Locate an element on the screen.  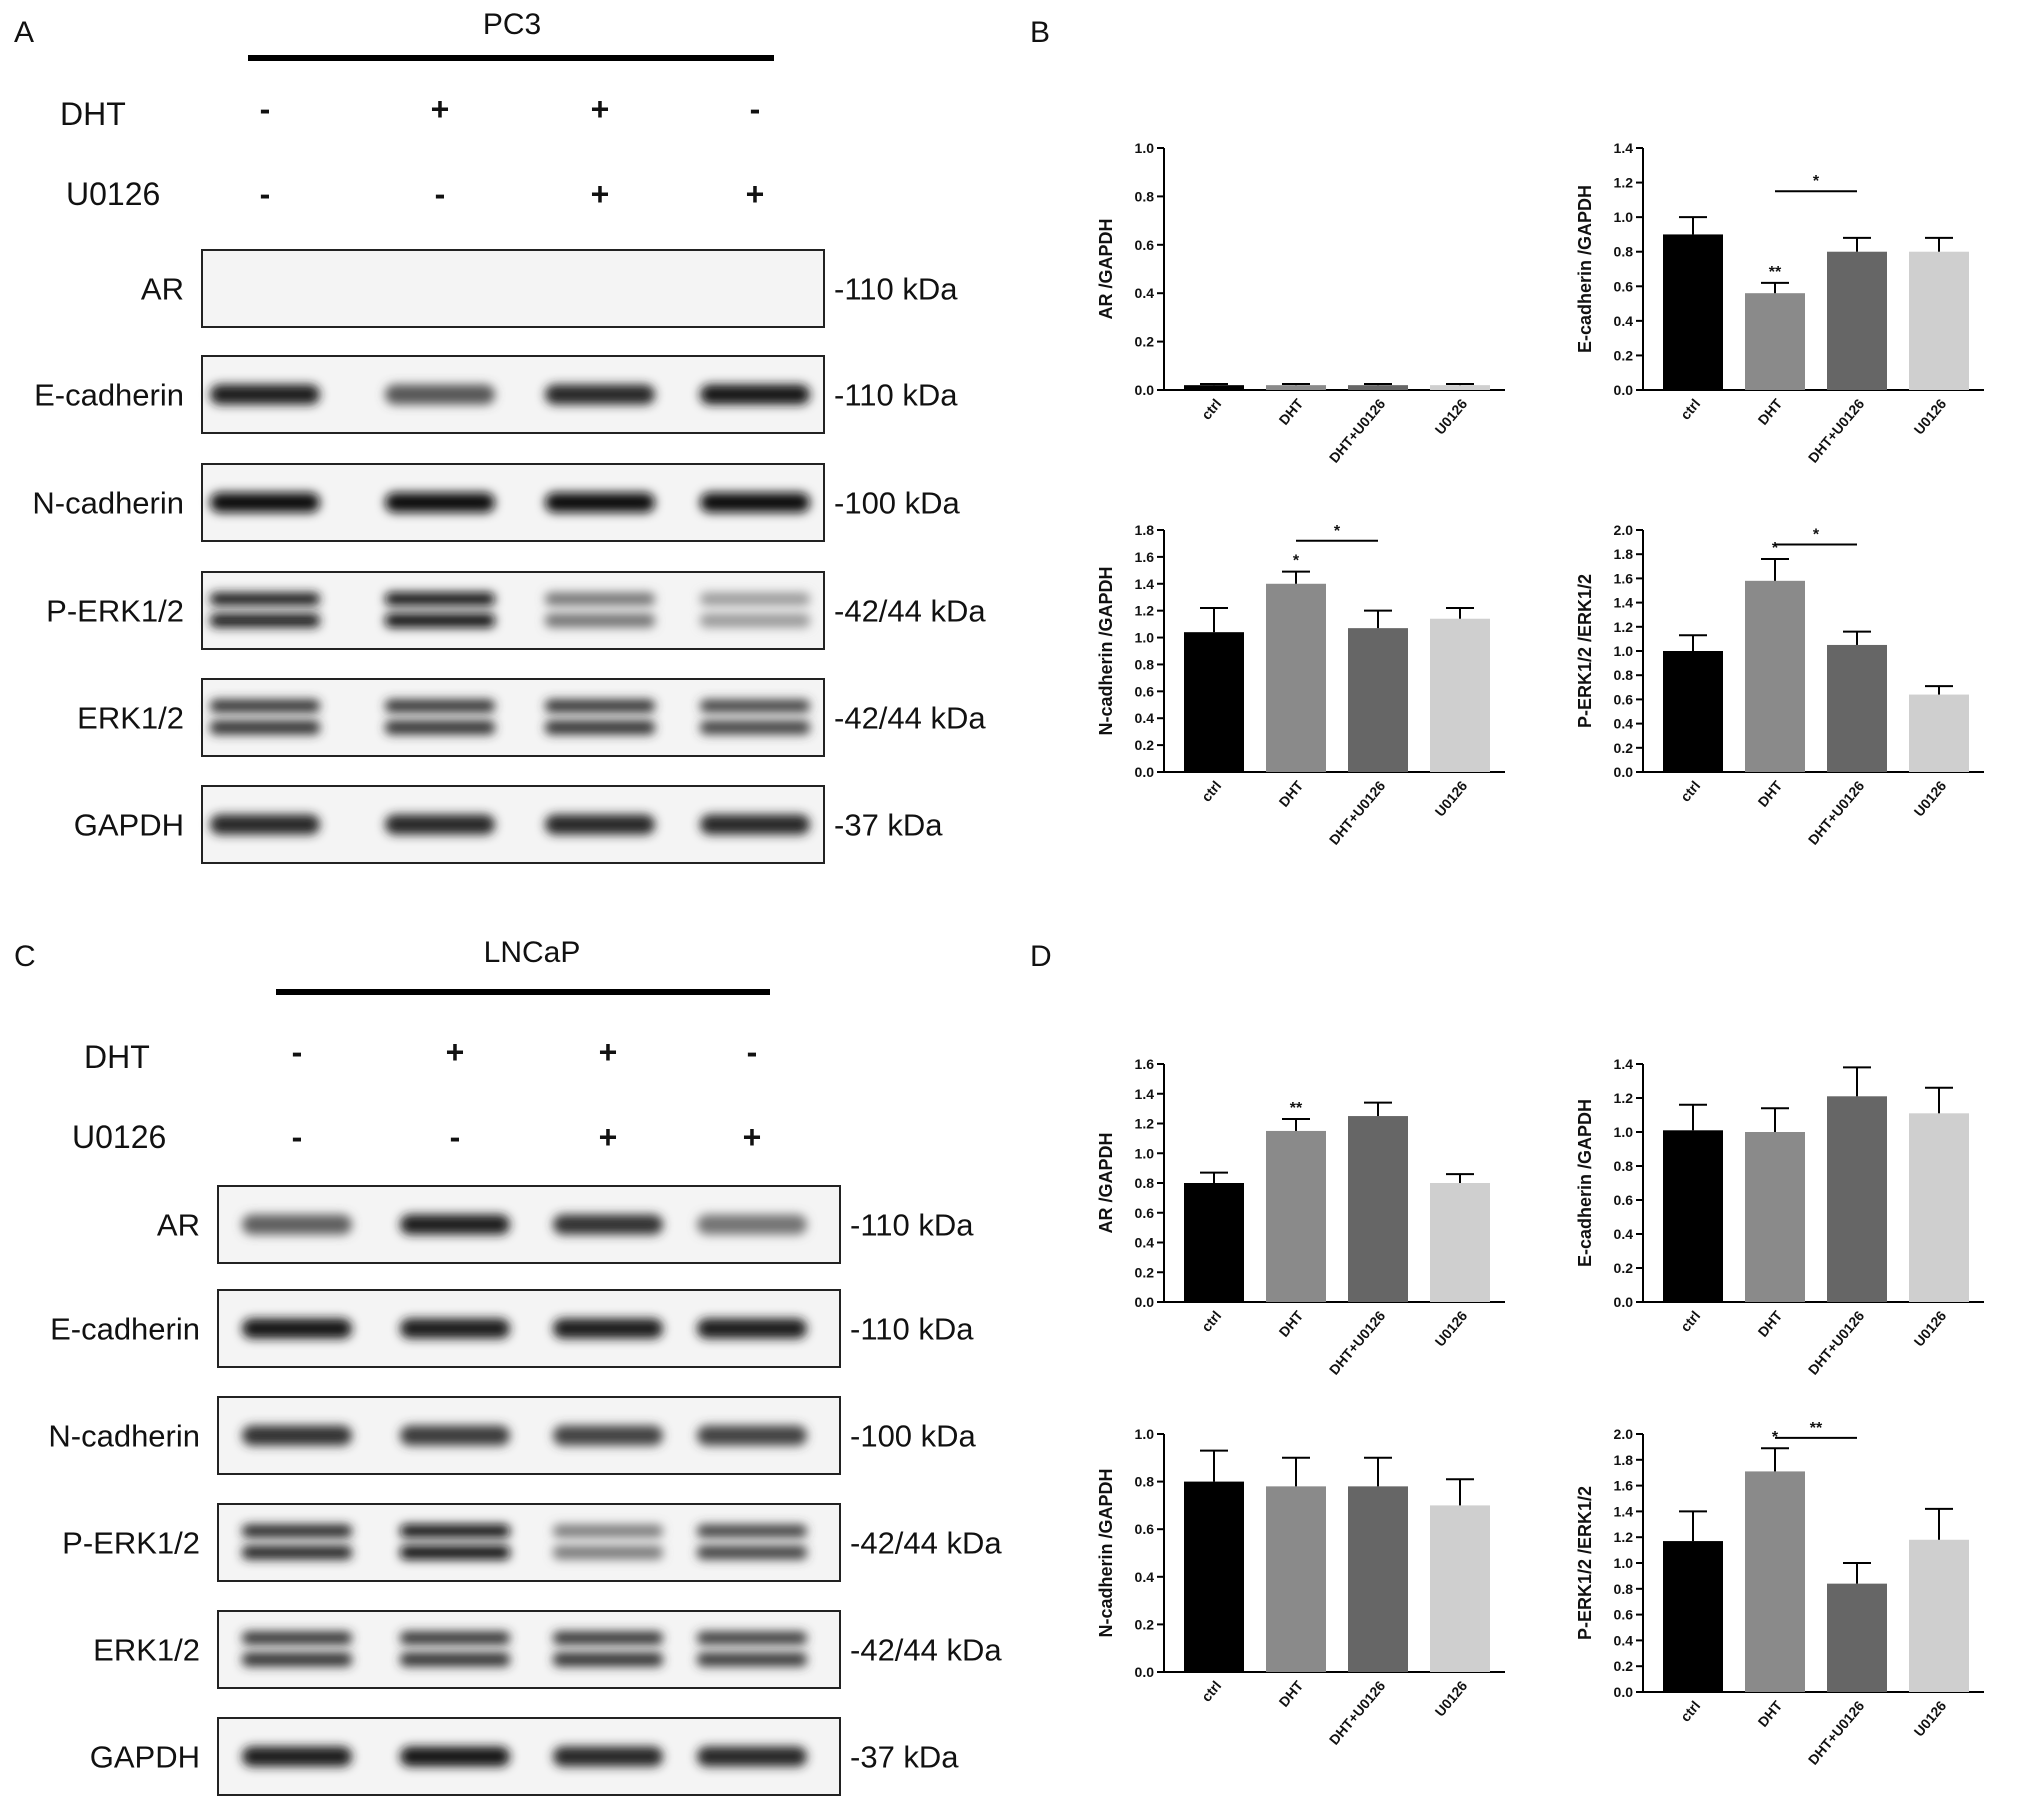
blot-protein-label: E-cadherin is located at coordinates (125, 1329).